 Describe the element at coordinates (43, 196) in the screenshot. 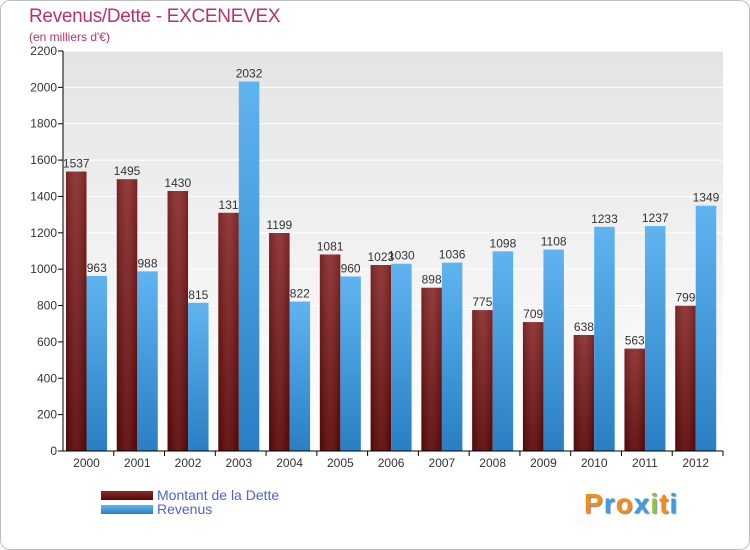

I see `y-tick-label: 1400` at that location.